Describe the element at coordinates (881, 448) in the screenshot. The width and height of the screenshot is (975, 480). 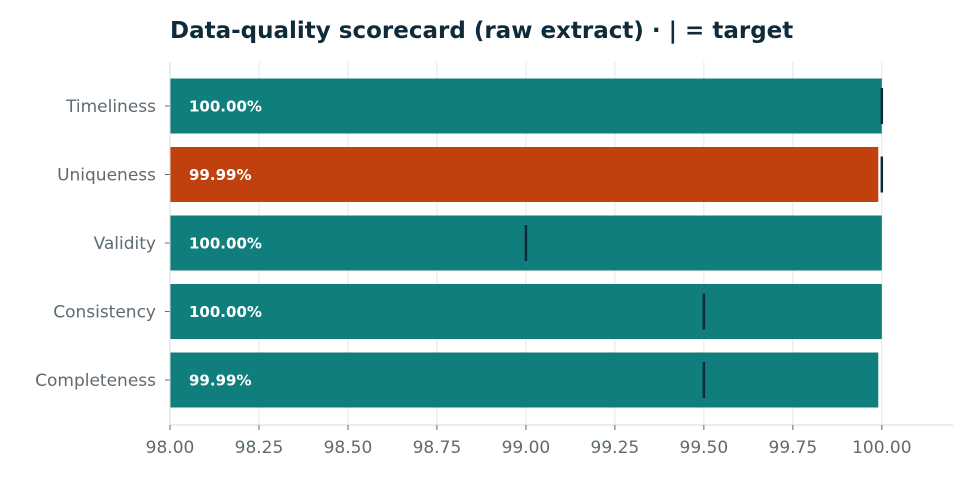
I see `x-tick-label: 100.00` at that location.